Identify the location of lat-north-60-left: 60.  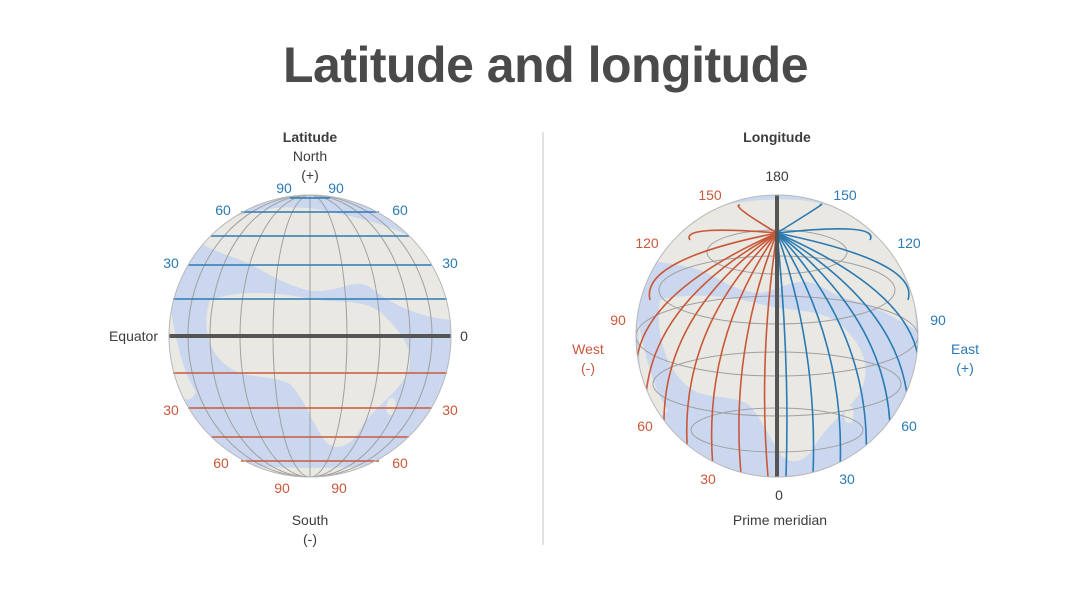
(223, 210).